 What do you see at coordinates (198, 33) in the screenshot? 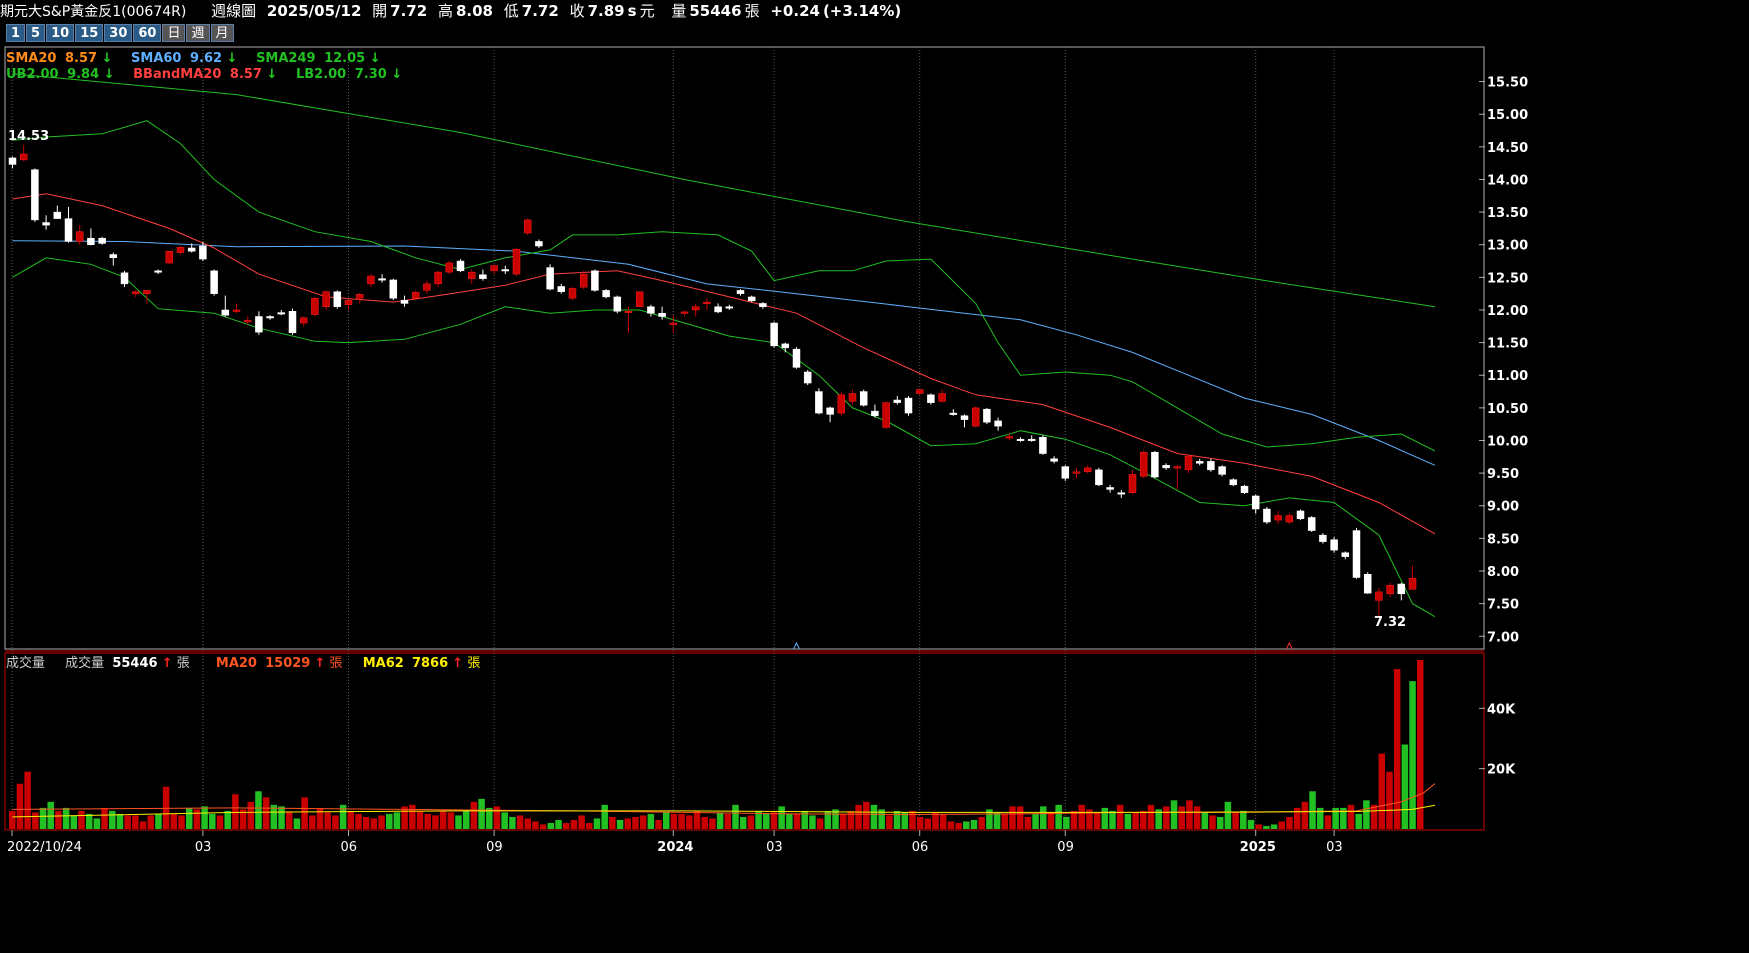
I see `period-week-button: 週` at bounding box center [198, 33].